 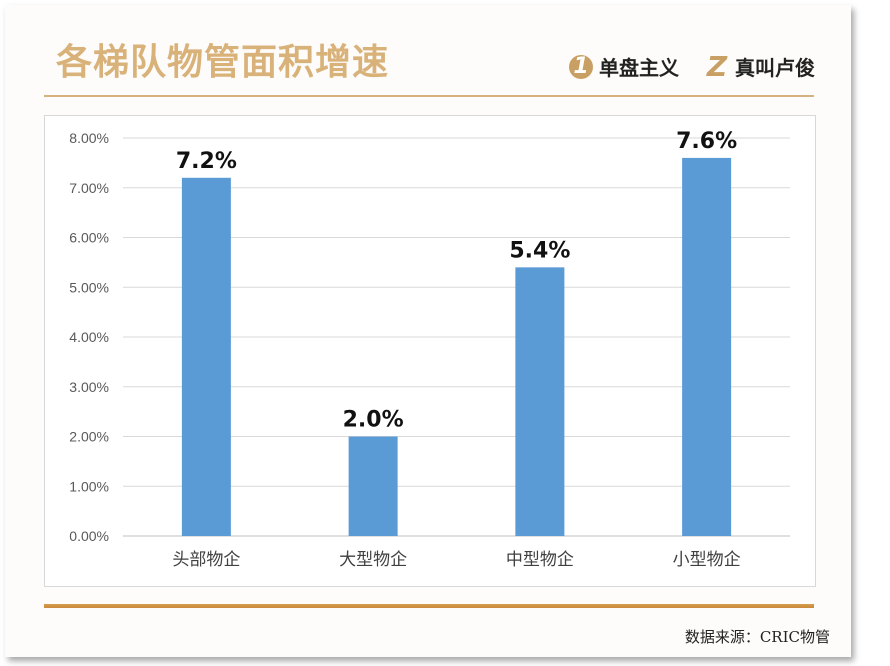 What do you see at coordinates (206, 161) in the screenshot?
I see `data-label: 7.2%` at bounding box center [206, 161].